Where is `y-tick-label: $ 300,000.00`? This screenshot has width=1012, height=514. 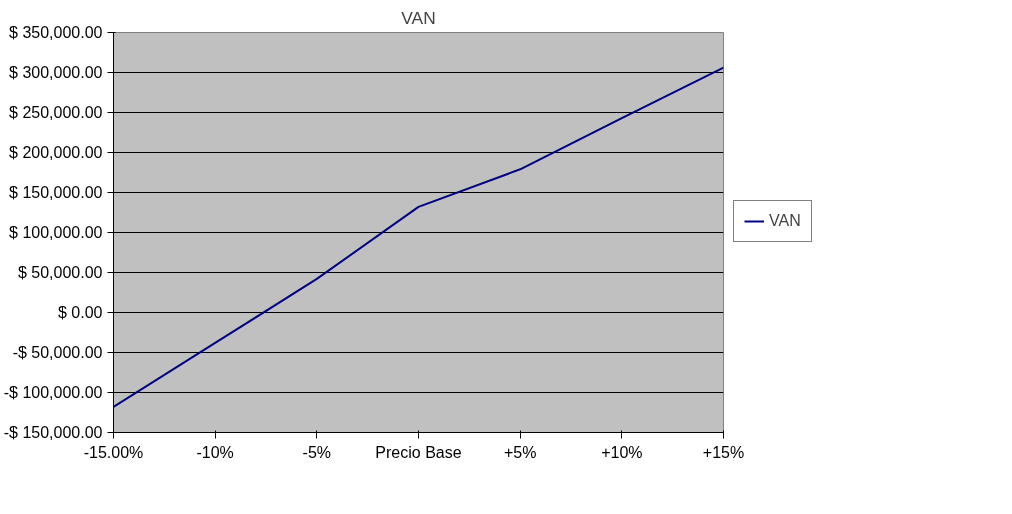
y-tick-label: $ 300,000.00 is located at coordinates (56, 72).